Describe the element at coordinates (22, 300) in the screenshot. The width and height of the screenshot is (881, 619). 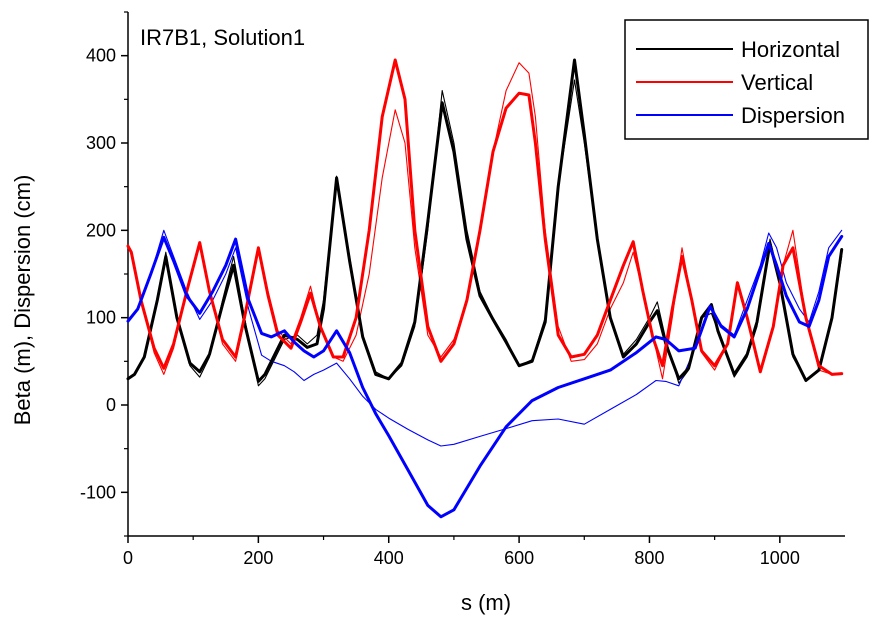
I see `y-axis-label: Beta (m), Dispersion (cm)` at that location.